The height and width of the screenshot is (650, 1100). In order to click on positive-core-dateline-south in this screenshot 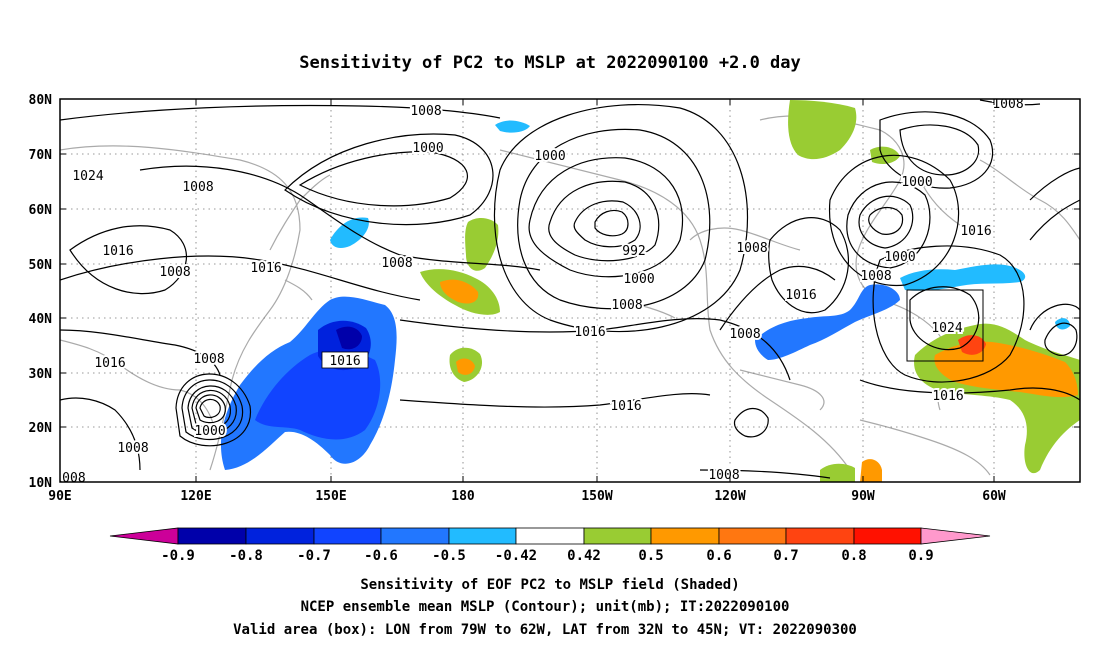, I will do `click(465, 366)`.